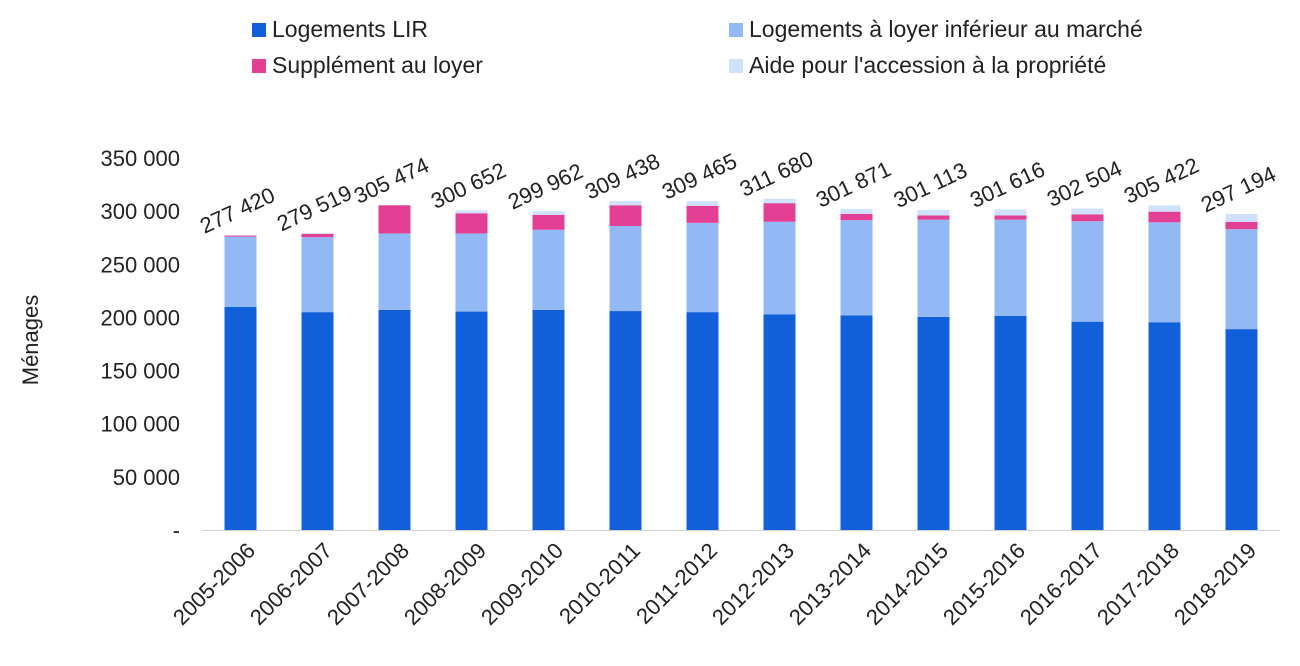 Image resolution: width=1300 pixels, height=666 pixels. I want to click on bar-total-label: 301 113, so click(930, 185).